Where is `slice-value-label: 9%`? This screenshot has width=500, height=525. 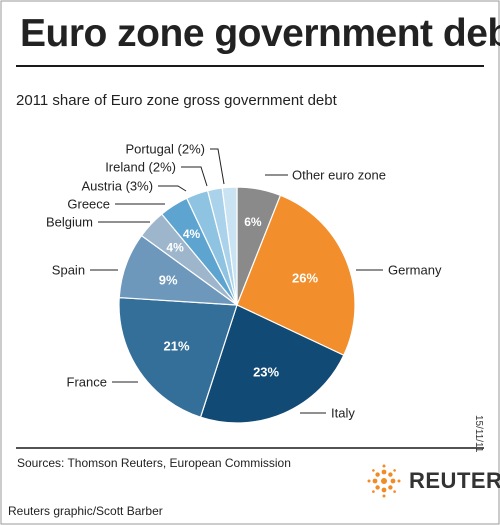
slice-value-label: 9% is located at coordinates (168, 280).